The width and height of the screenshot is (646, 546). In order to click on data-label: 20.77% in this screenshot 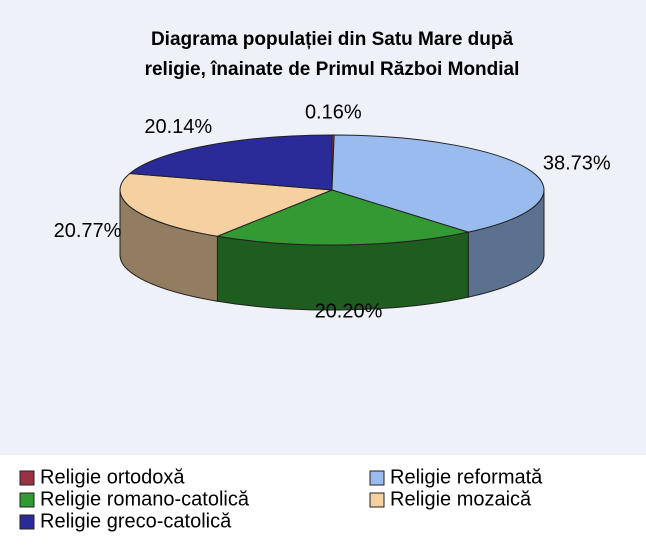, I will do `click(88, 231)`.